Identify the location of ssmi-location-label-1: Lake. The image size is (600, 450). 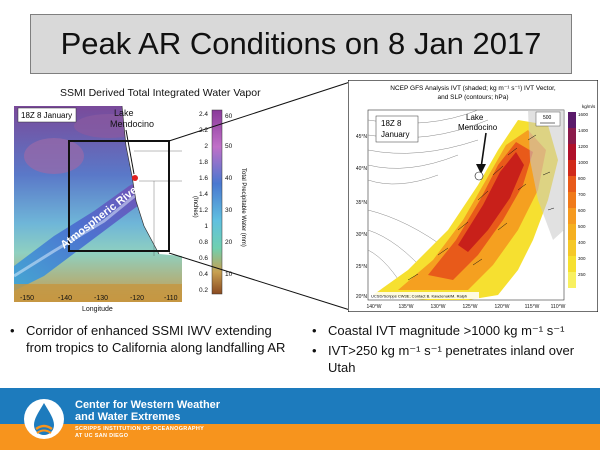
(124, 113).